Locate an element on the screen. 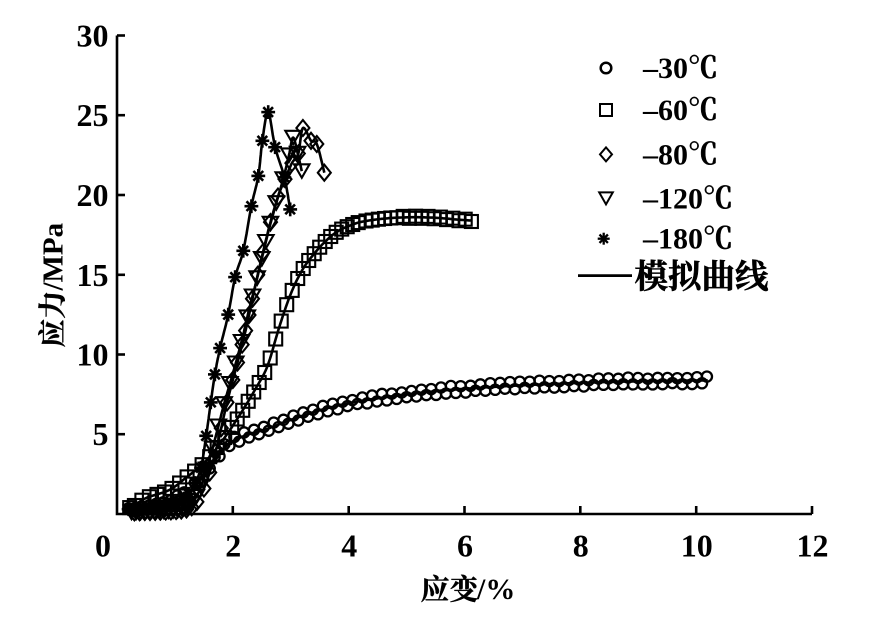 This screenshot has height=632, width=874. svg-text: 4 is located at coordinates (349, 546).